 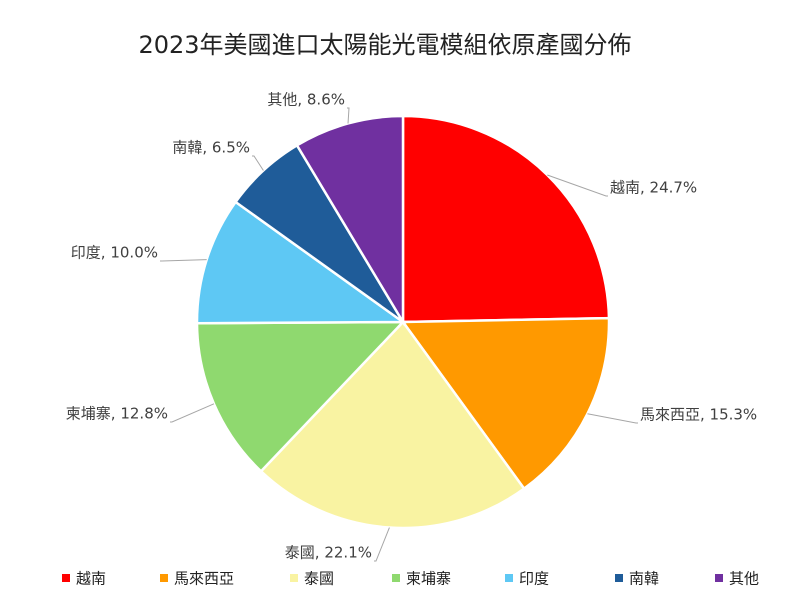 What do you see at coordinates (306, 100) in the screenshot?
I see `data-label: 其他, 8.6%` at bounding box center [306, 100].